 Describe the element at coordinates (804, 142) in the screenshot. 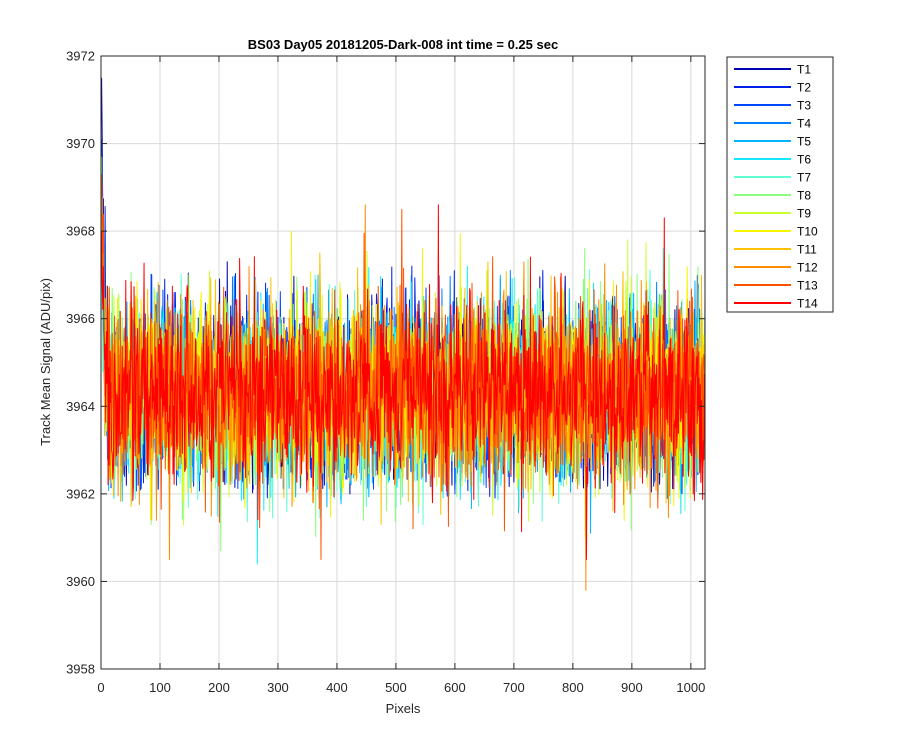

I see `legend-label-t5: T5` at that location.